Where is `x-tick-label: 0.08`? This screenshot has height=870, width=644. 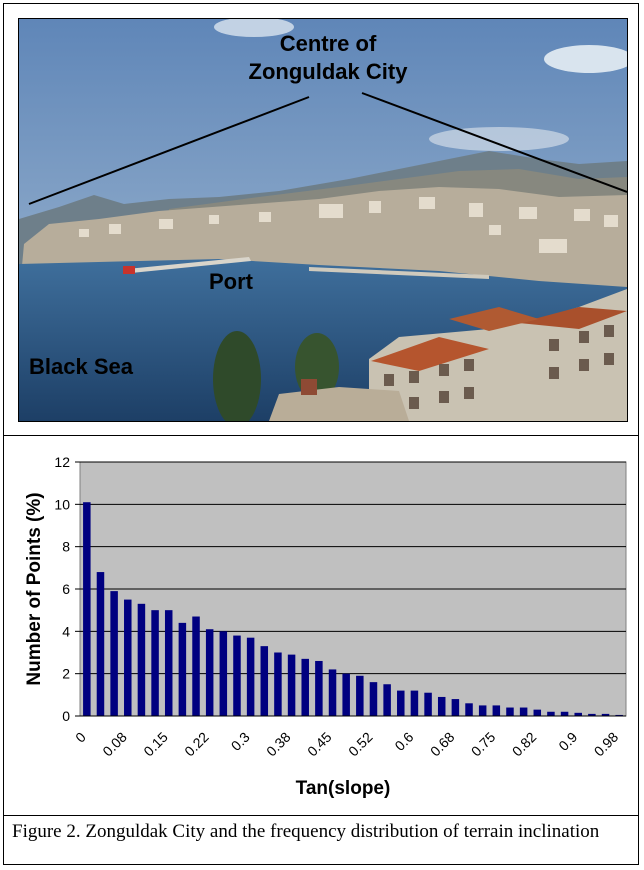 x-tick-label: 0.08 is located at coordinates (114, 744).